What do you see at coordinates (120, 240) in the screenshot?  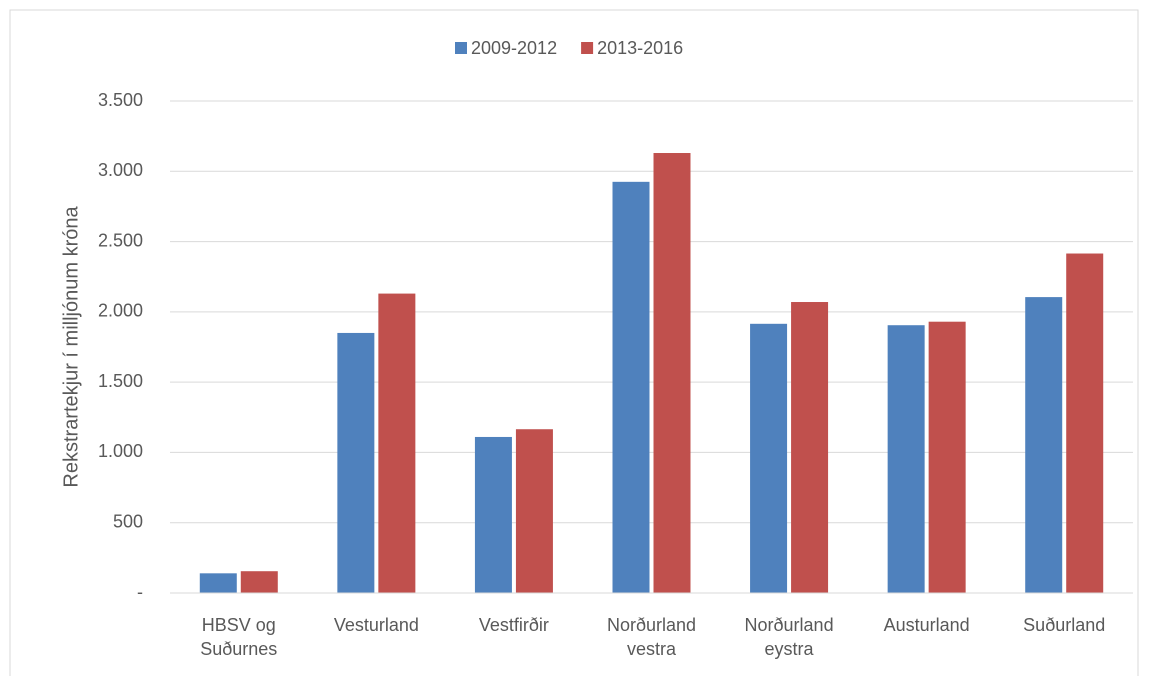 I see `y-tick-label: 2.500` at bounding box center [120, 240].